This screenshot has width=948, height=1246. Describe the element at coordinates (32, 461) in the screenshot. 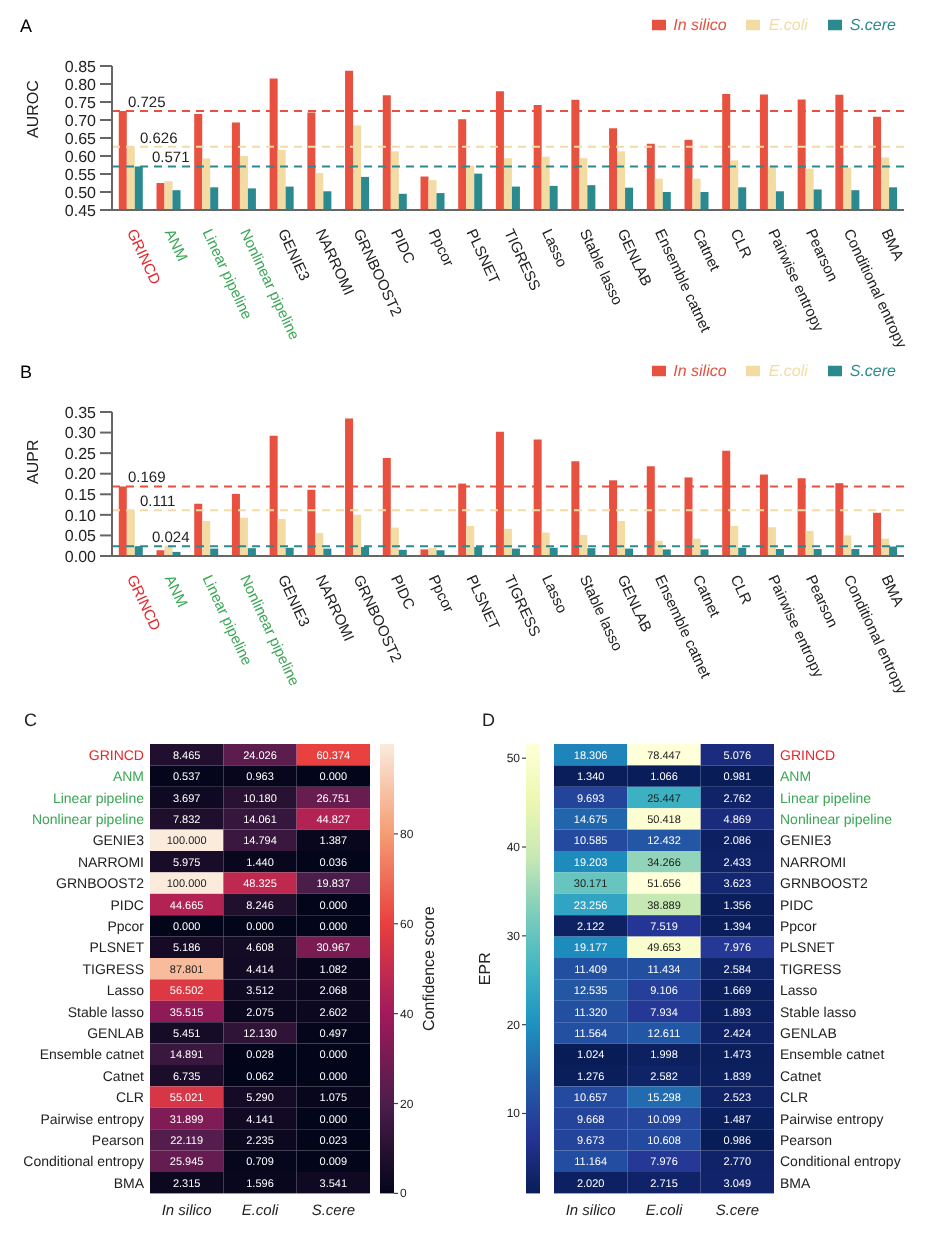

I see `y-axis-title: AUPR` at that location.